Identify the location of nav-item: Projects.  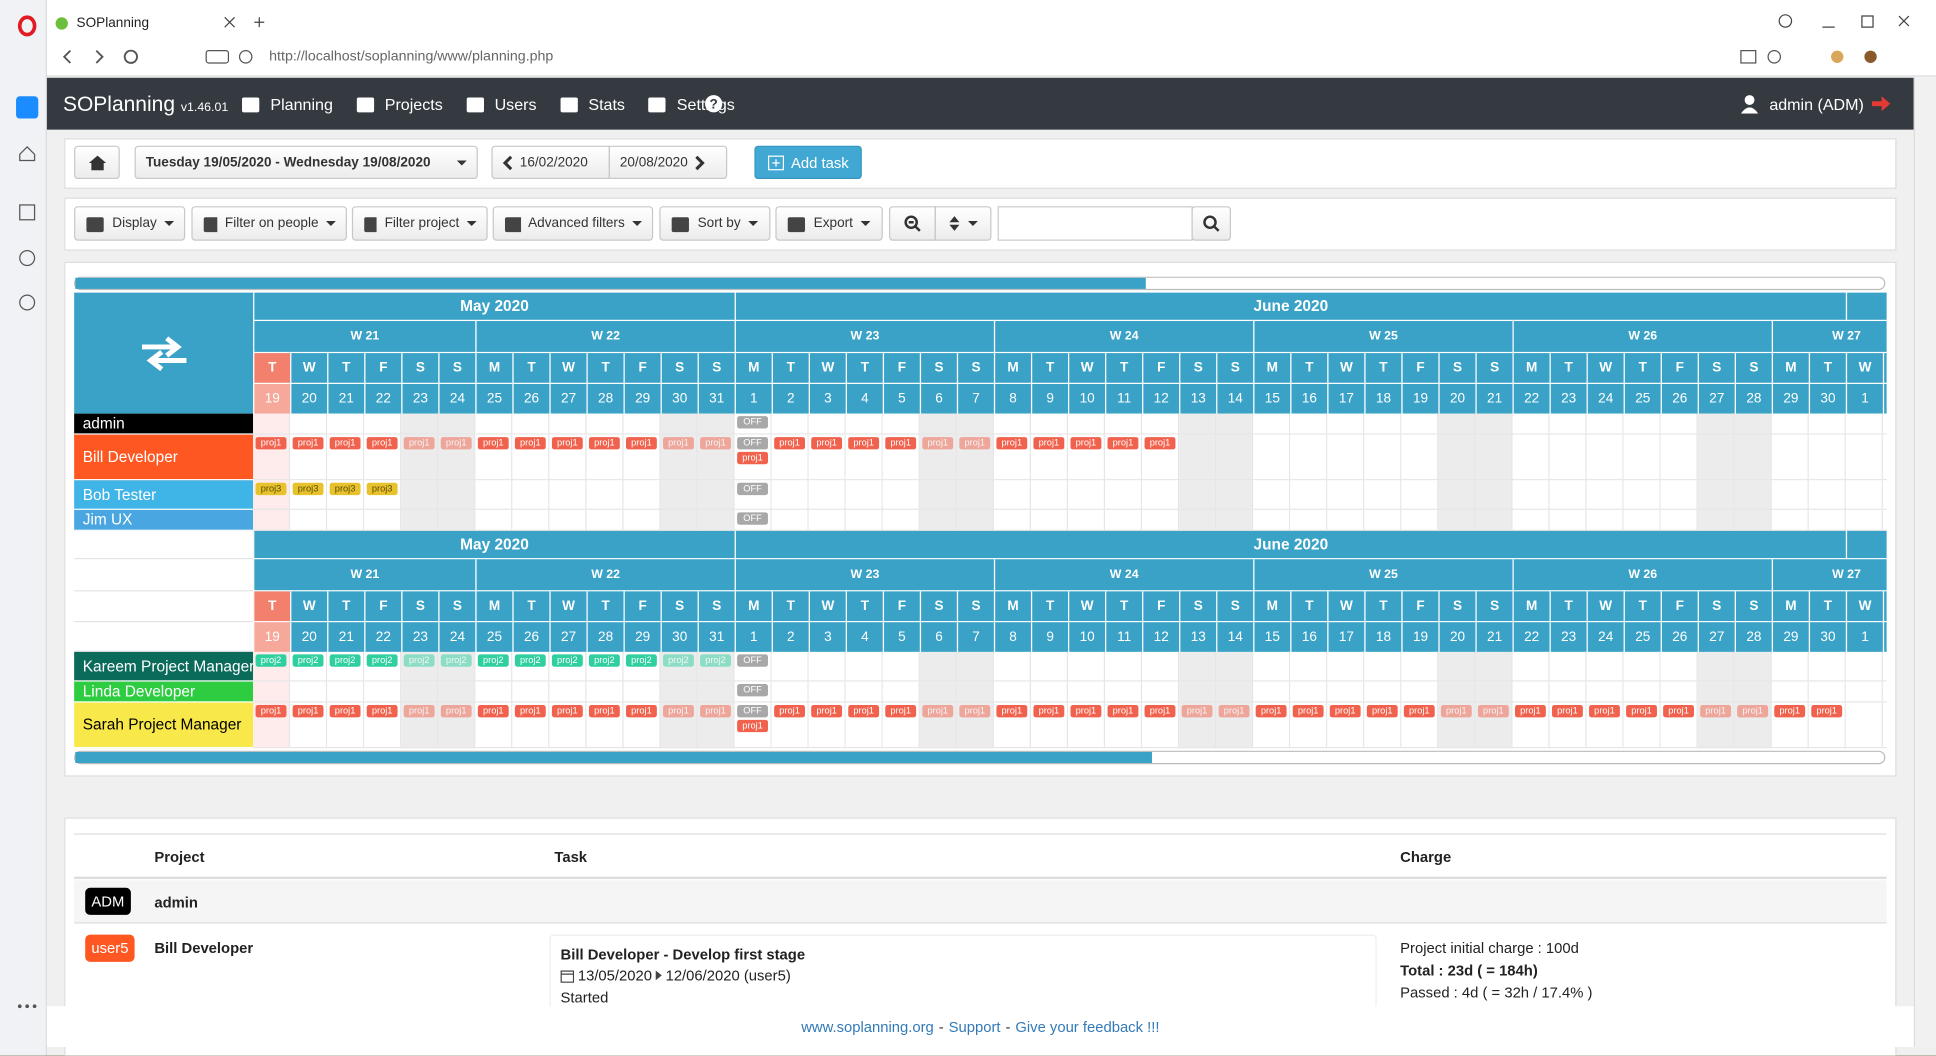
(399, 103).